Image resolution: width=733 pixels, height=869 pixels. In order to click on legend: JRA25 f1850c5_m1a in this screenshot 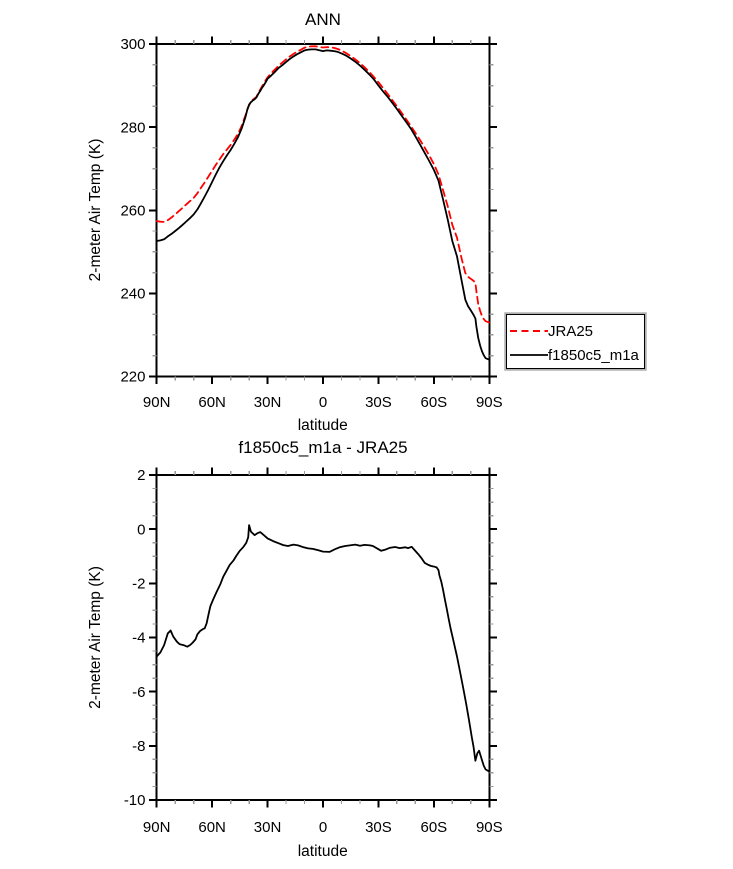, I will do `click(575, 341)`.